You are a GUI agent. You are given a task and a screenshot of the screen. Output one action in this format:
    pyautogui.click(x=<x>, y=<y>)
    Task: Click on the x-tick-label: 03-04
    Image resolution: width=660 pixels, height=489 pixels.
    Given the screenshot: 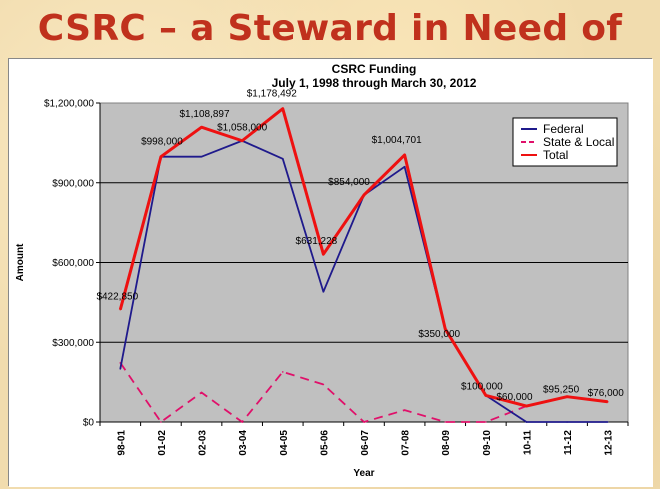 What is the action you would take?
    pyautogui.click(x=243, y=443)
    